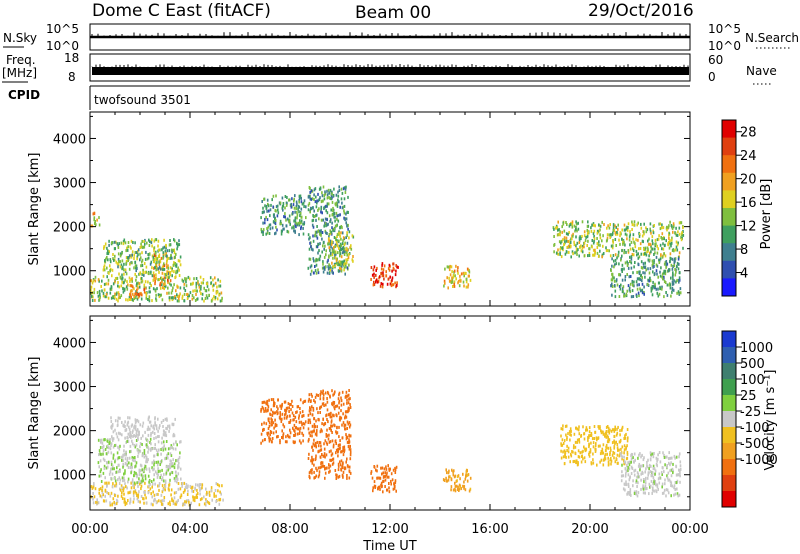  What do you see at coordinates (729, 419) in the screenshot?
I see `colorbar-frame` at bounding box center [729, 419].